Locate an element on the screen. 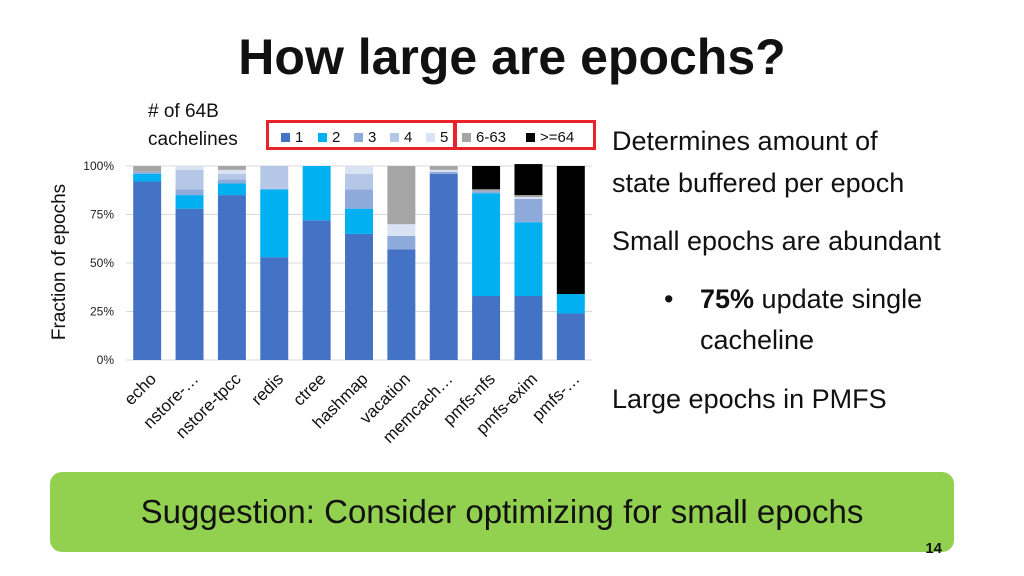 This screenshot has width=1024, height=576. legend-label: 2 is located at coordinates (336, 137).